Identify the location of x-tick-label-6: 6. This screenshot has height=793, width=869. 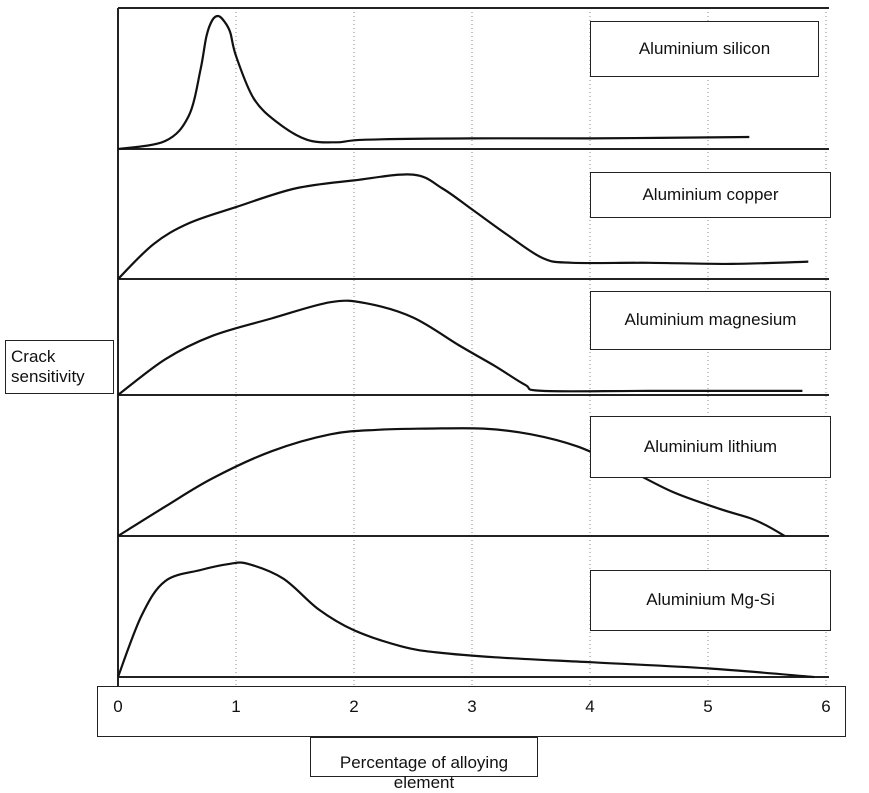
(826, 706).